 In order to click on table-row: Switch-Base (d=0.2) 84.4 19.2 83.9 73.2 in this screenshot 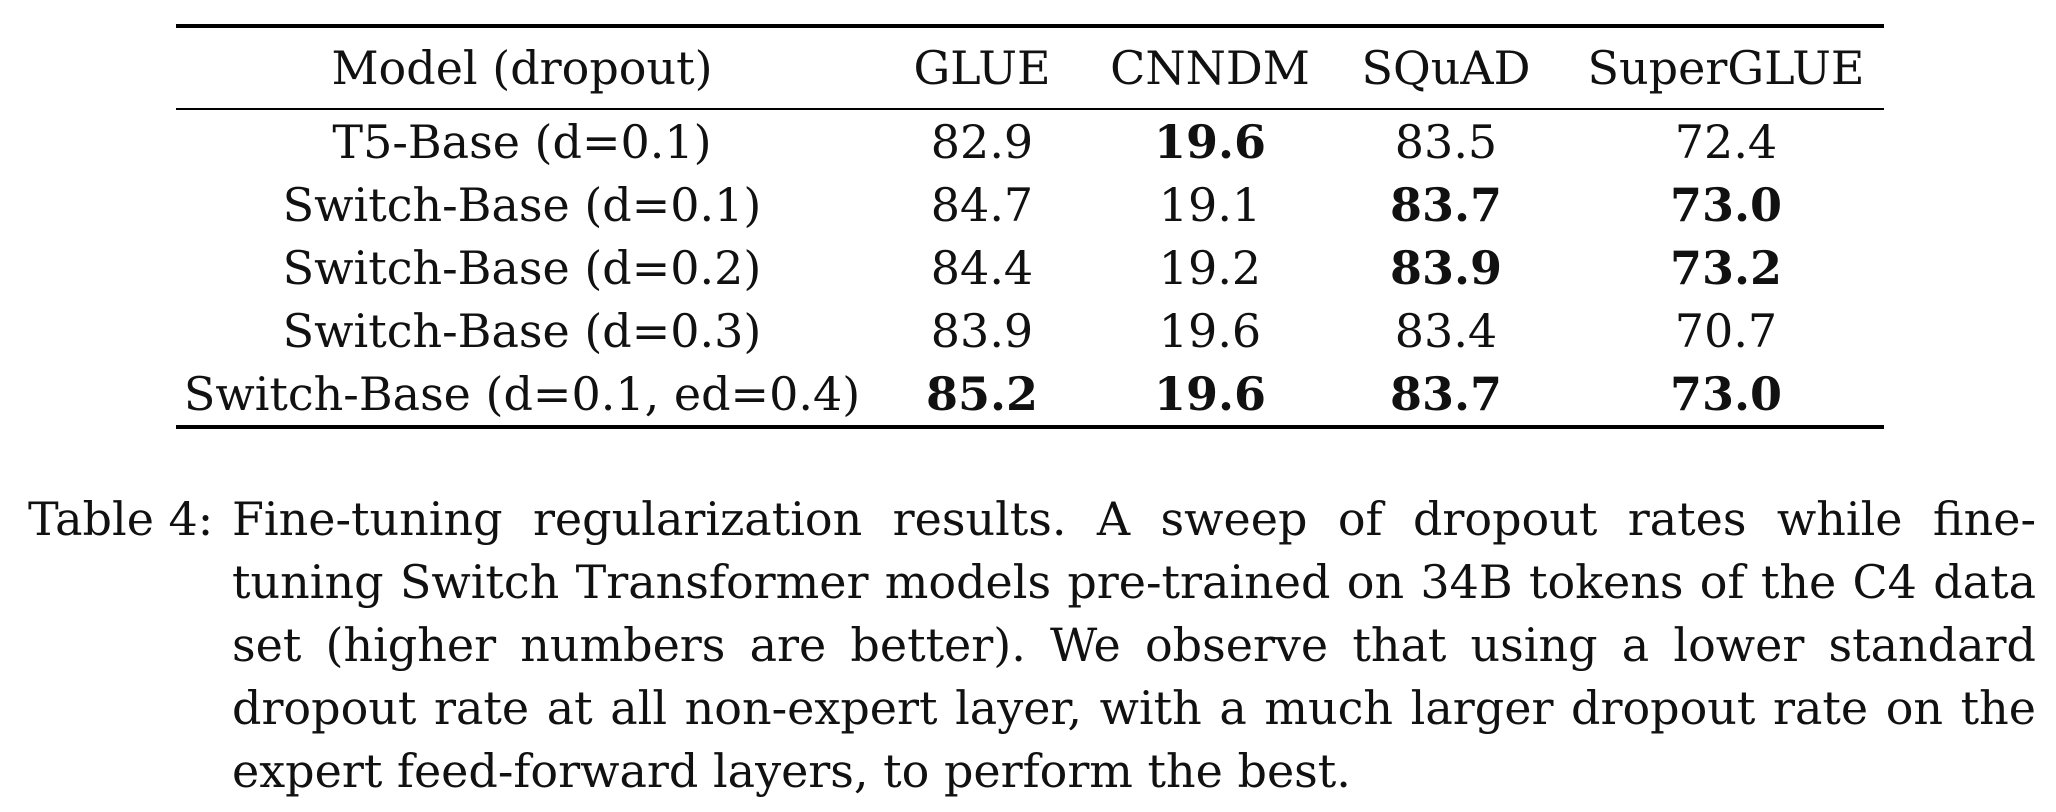, I will do `click(1030, 267)`.